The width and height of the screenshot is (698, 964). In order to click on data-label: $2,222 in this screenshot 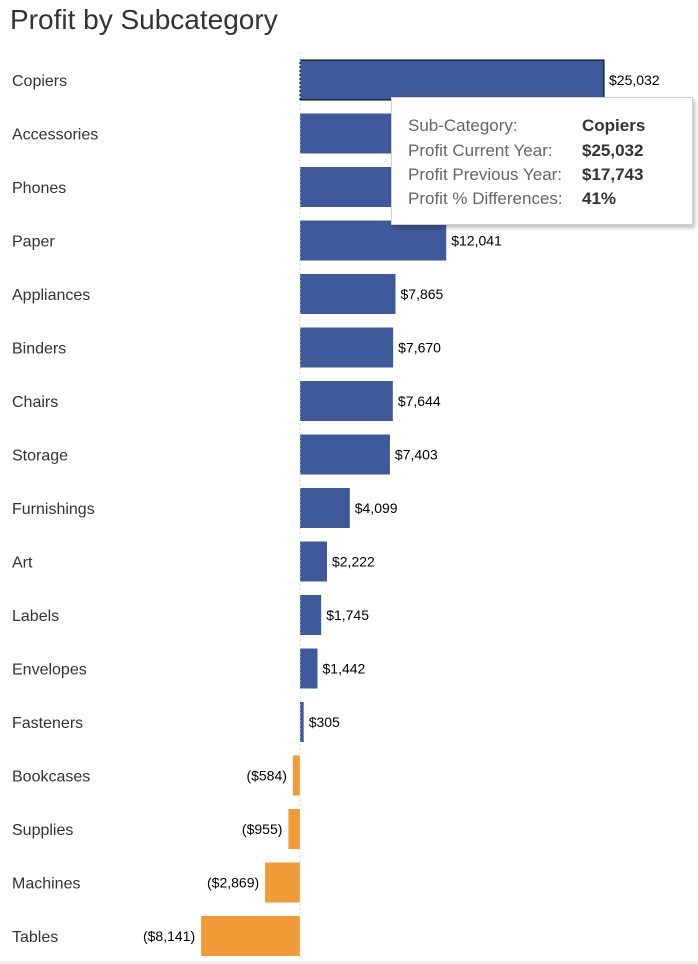, I will do `click(353, 562)`.